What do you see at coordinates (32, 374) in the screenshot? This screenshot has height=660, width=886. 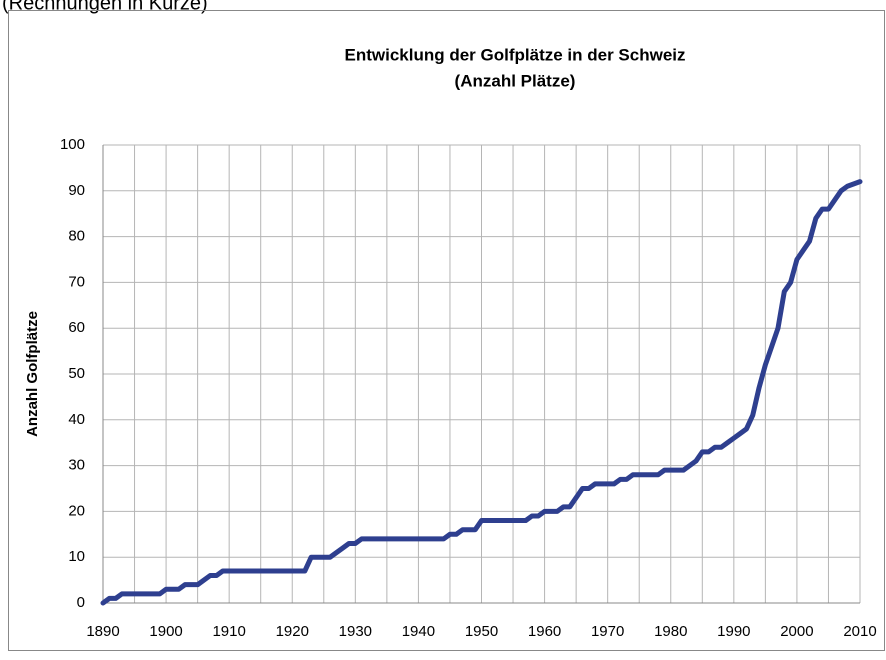 I see `y-axis-label: Anzahl Golfplätze` at bounding box center [32, 374].